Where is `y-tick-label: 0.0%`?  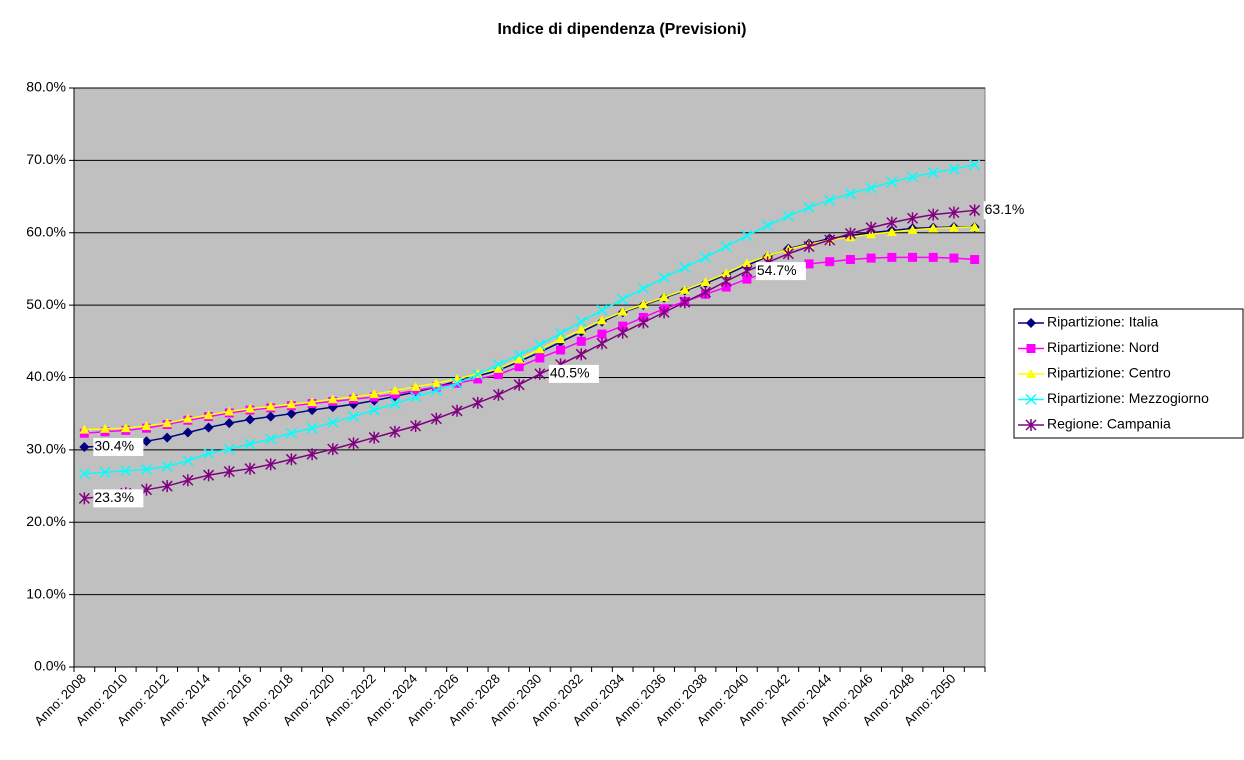
y-tick-label: 0.0% is located at coordinates (50, 666).